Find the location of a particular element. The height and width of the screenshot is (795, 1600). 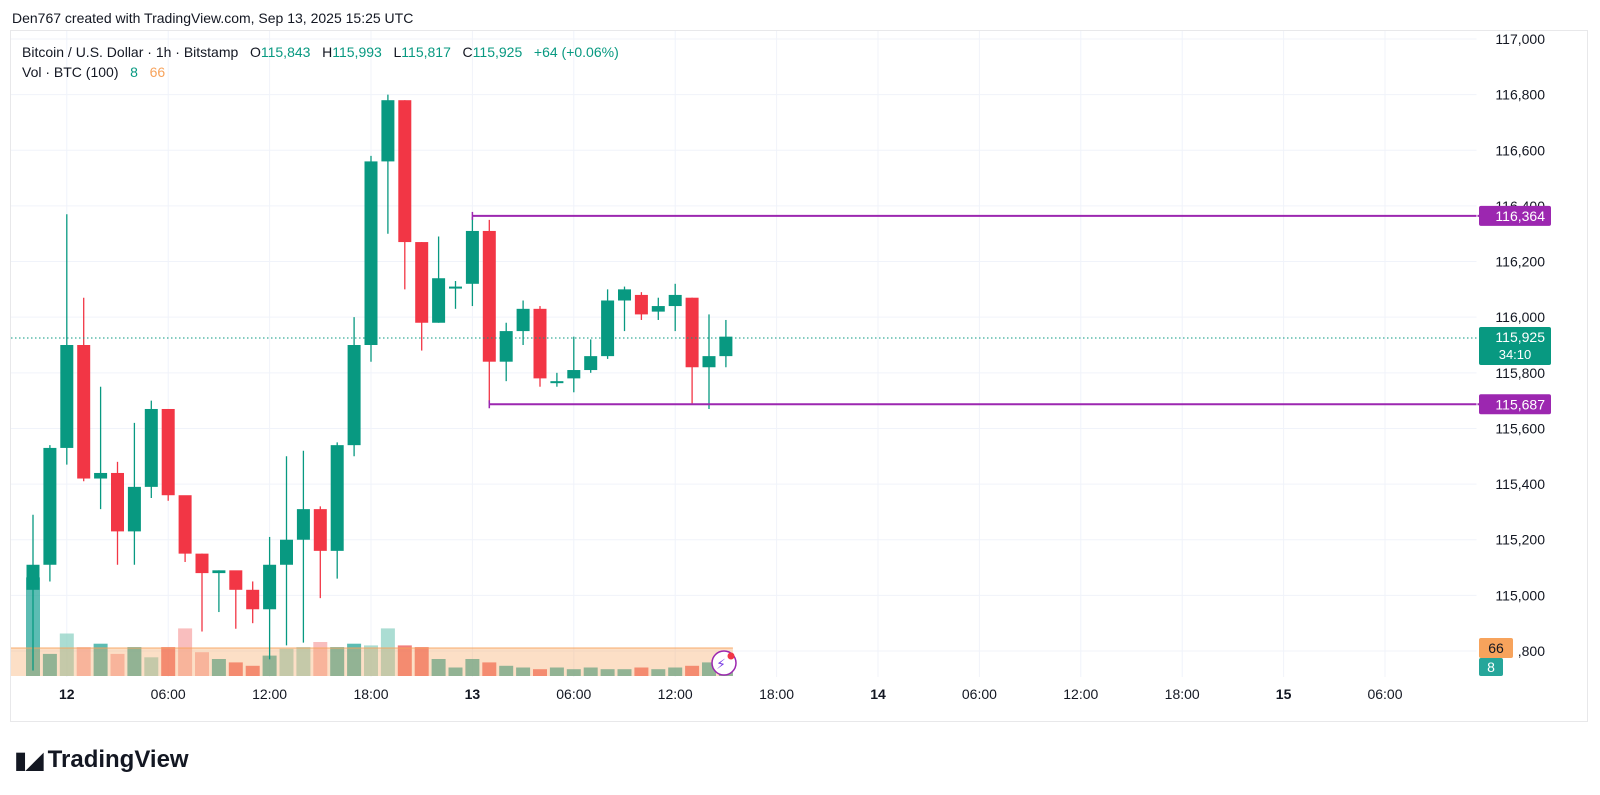

volume-label: Vol · BTC (100) is located at coordinates (70, 72).